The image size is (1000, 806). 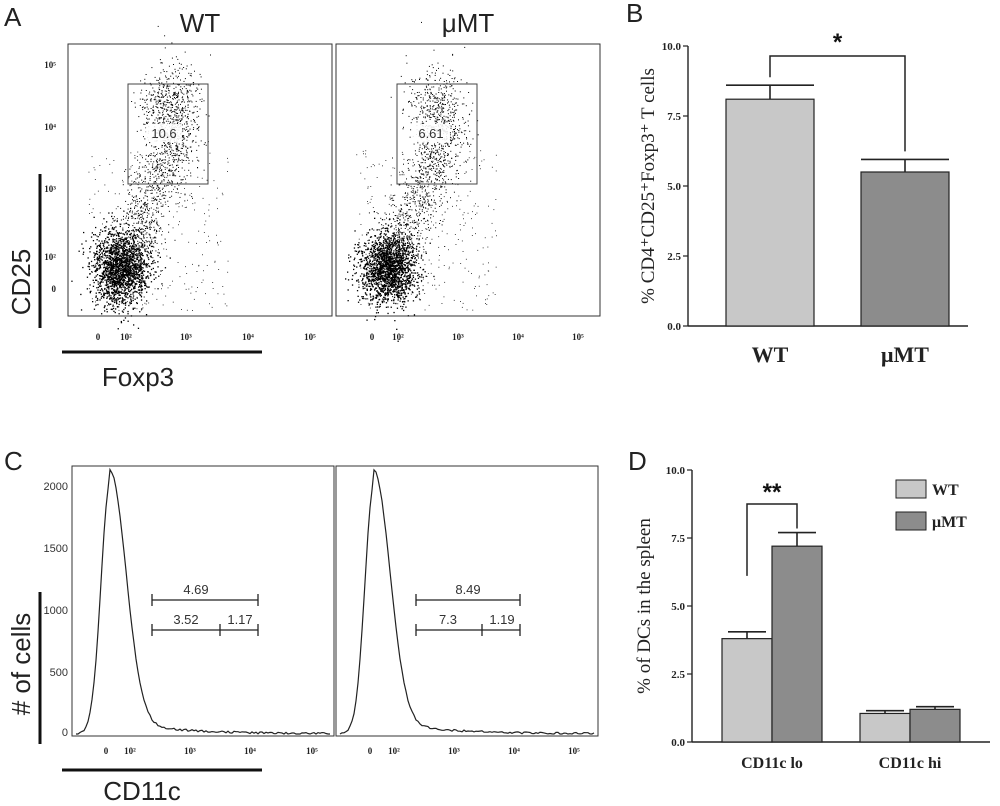 I want to click on scatter-density-wt, so click(x=150, y=177).